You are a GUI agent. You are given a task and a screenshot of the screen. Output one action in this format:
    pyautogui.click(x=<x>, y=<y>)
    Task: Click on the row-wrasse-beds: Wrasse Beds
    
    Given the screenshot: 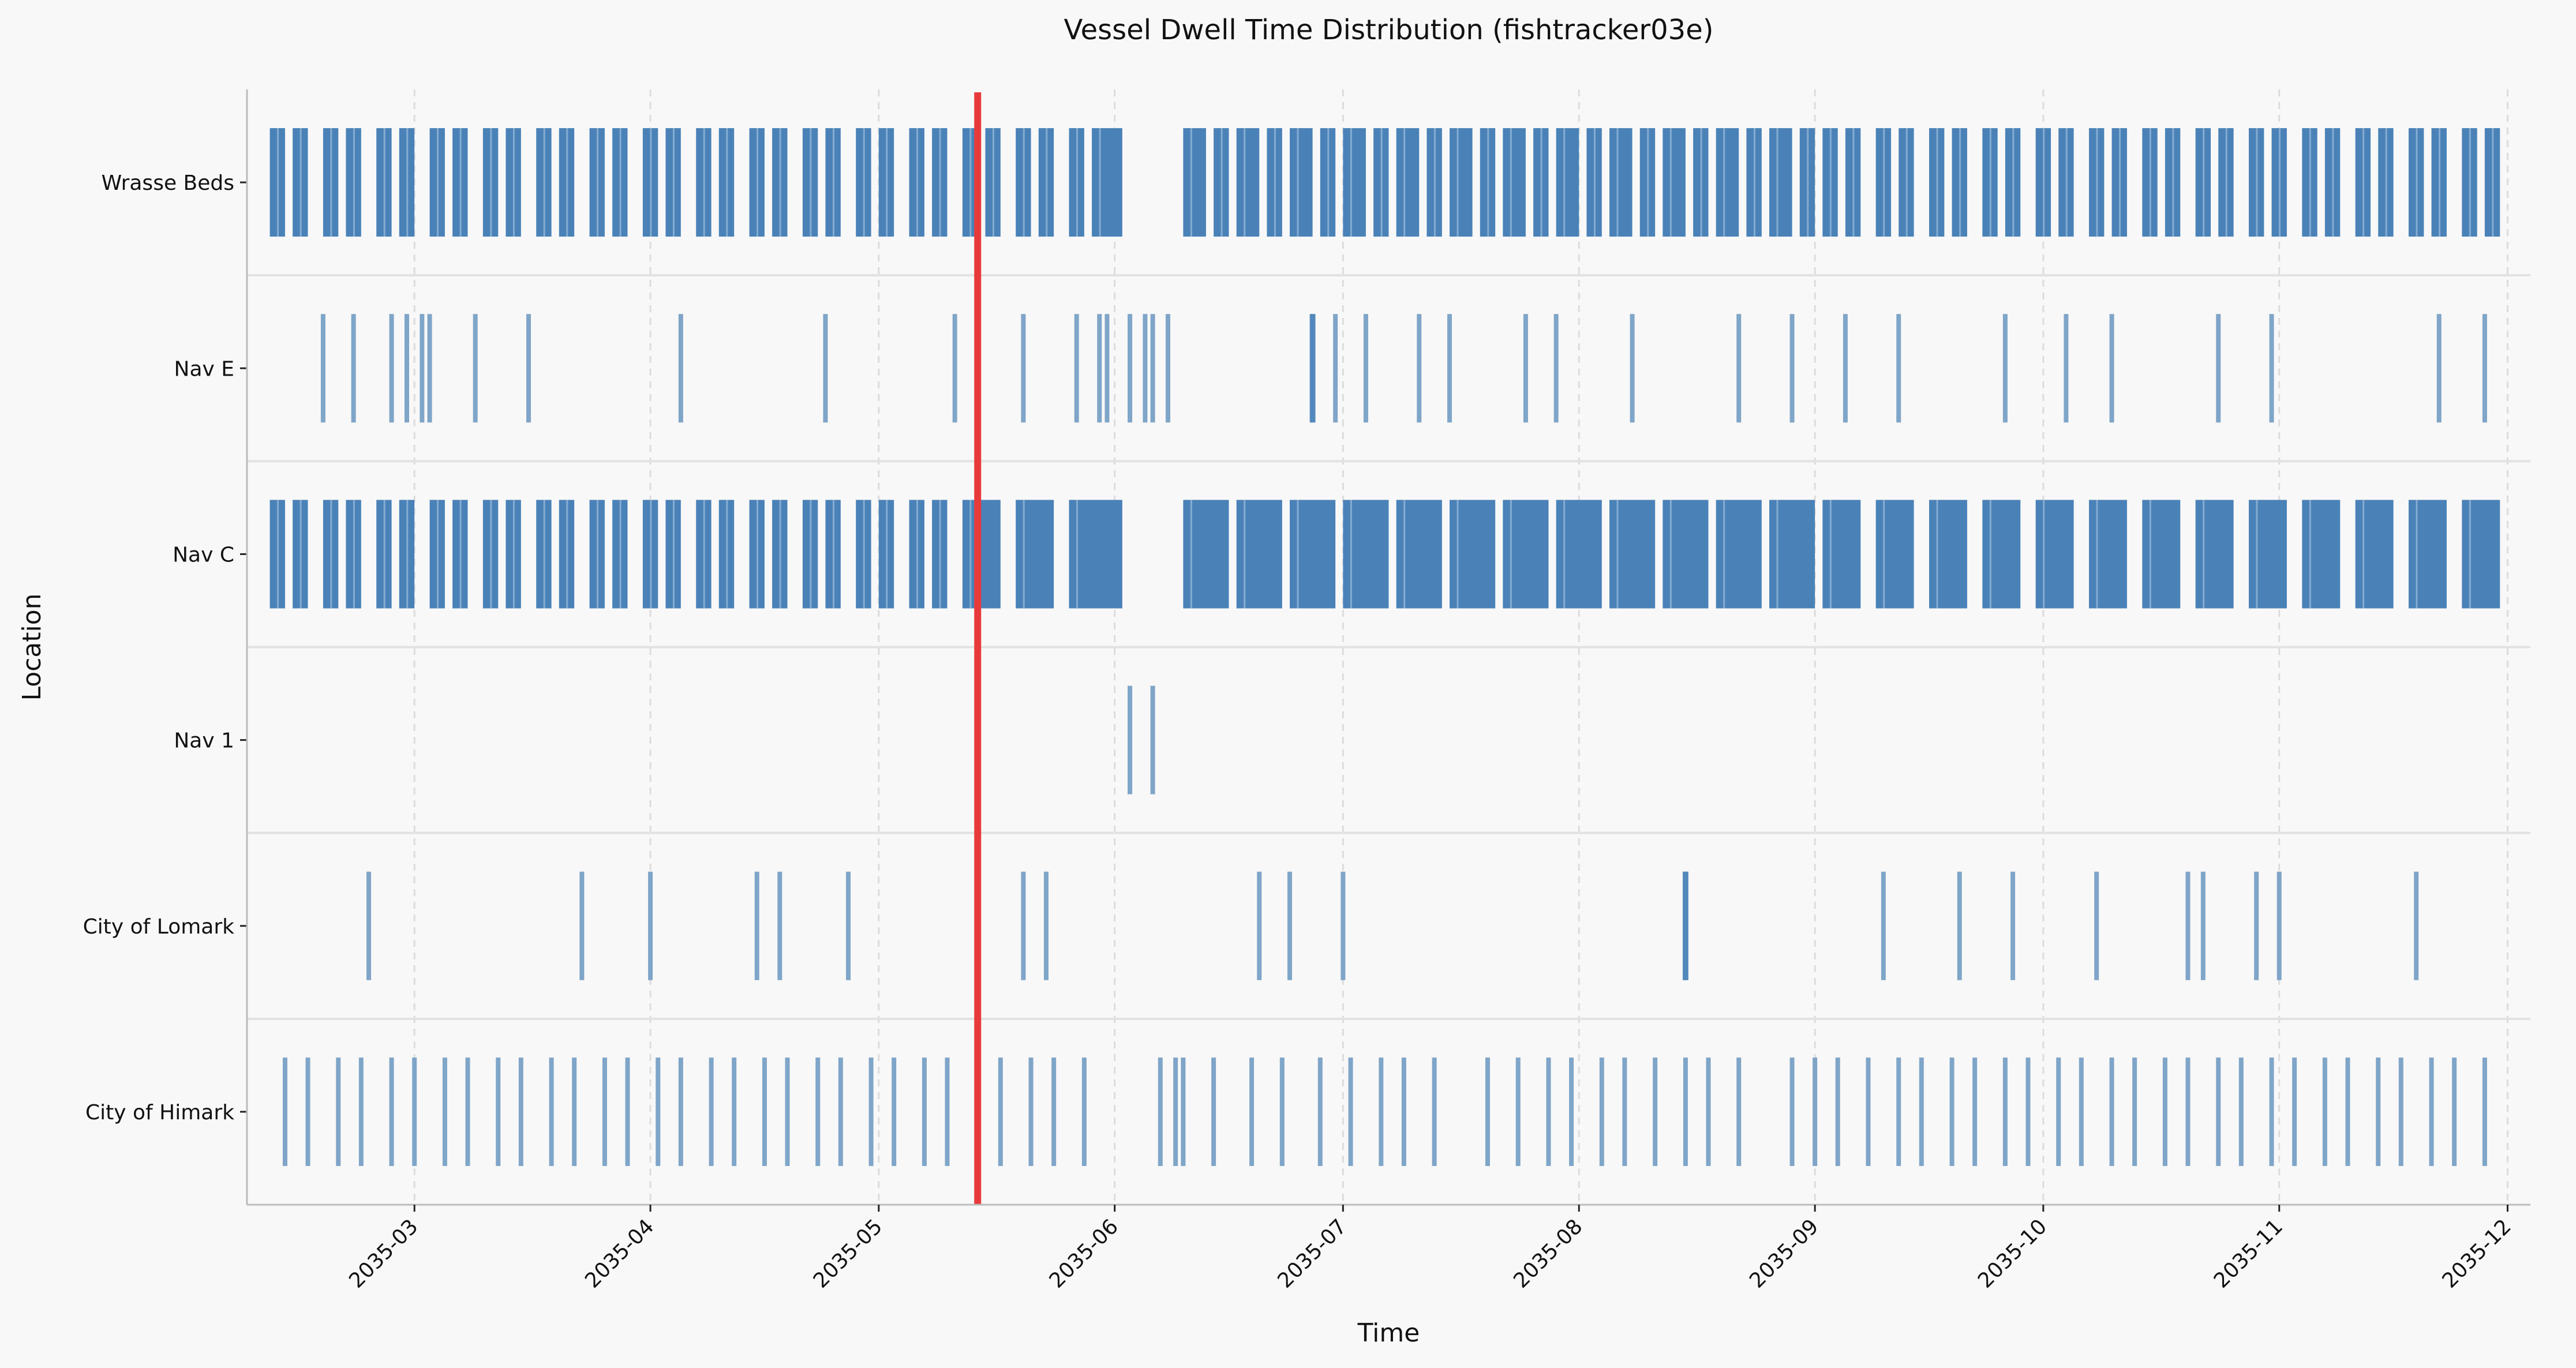 What is the action you would take?
    pyautogui.click(x=1301, y=182)
    